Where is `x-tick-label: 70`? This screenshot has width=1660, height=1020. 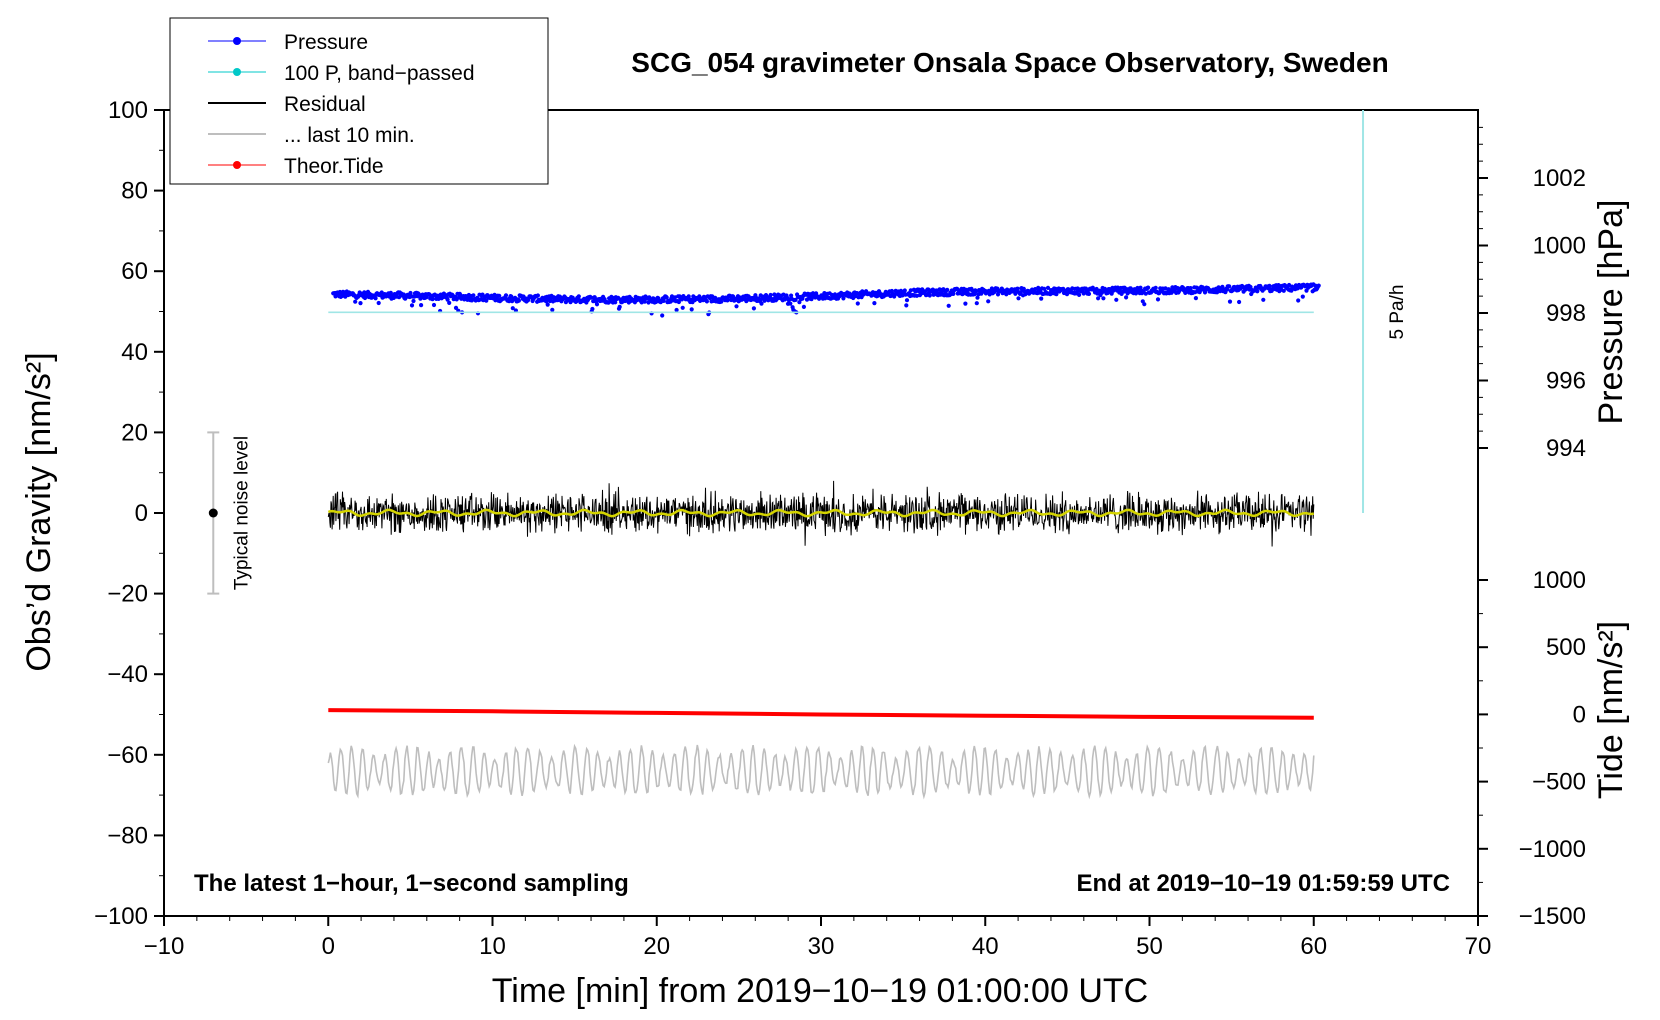 x-tick-label: 70 is located at coordinates (1478, 946).